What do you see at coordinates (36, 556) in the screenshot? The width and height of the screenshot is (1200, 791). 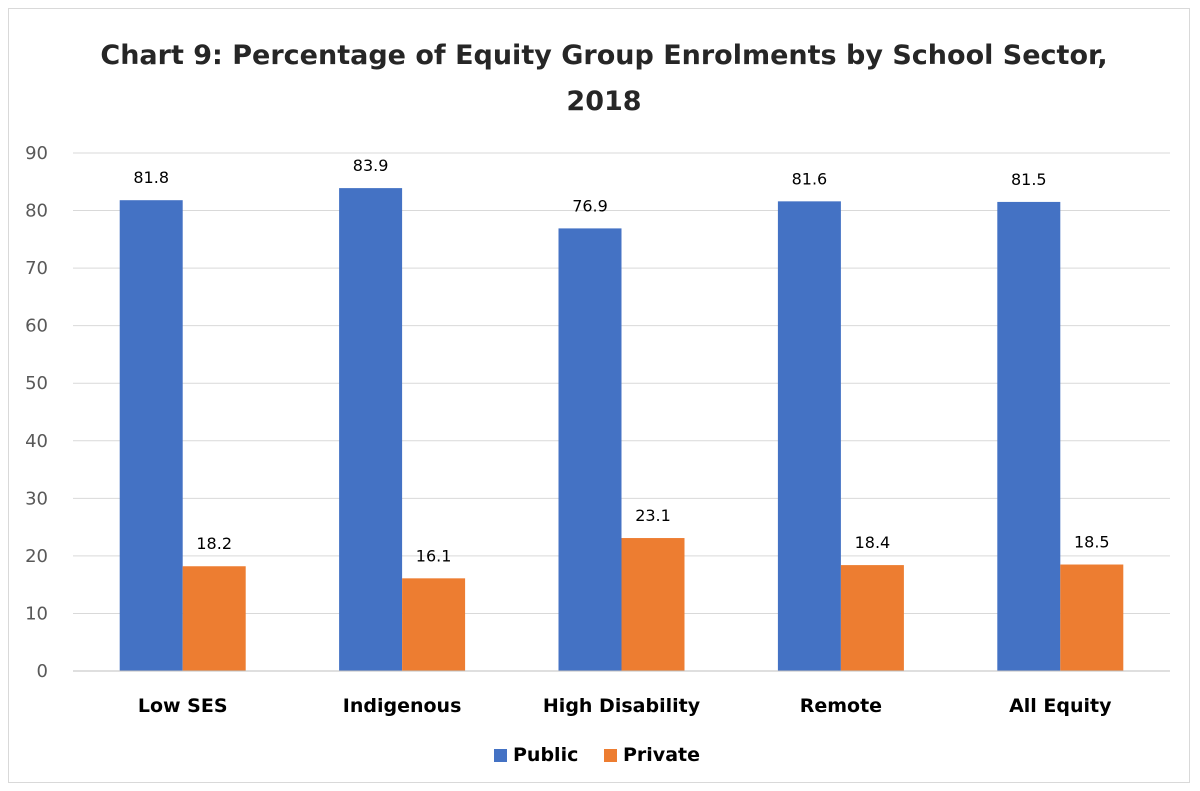 I see `y-tick-label: 20` at bounding box center [36, 556].